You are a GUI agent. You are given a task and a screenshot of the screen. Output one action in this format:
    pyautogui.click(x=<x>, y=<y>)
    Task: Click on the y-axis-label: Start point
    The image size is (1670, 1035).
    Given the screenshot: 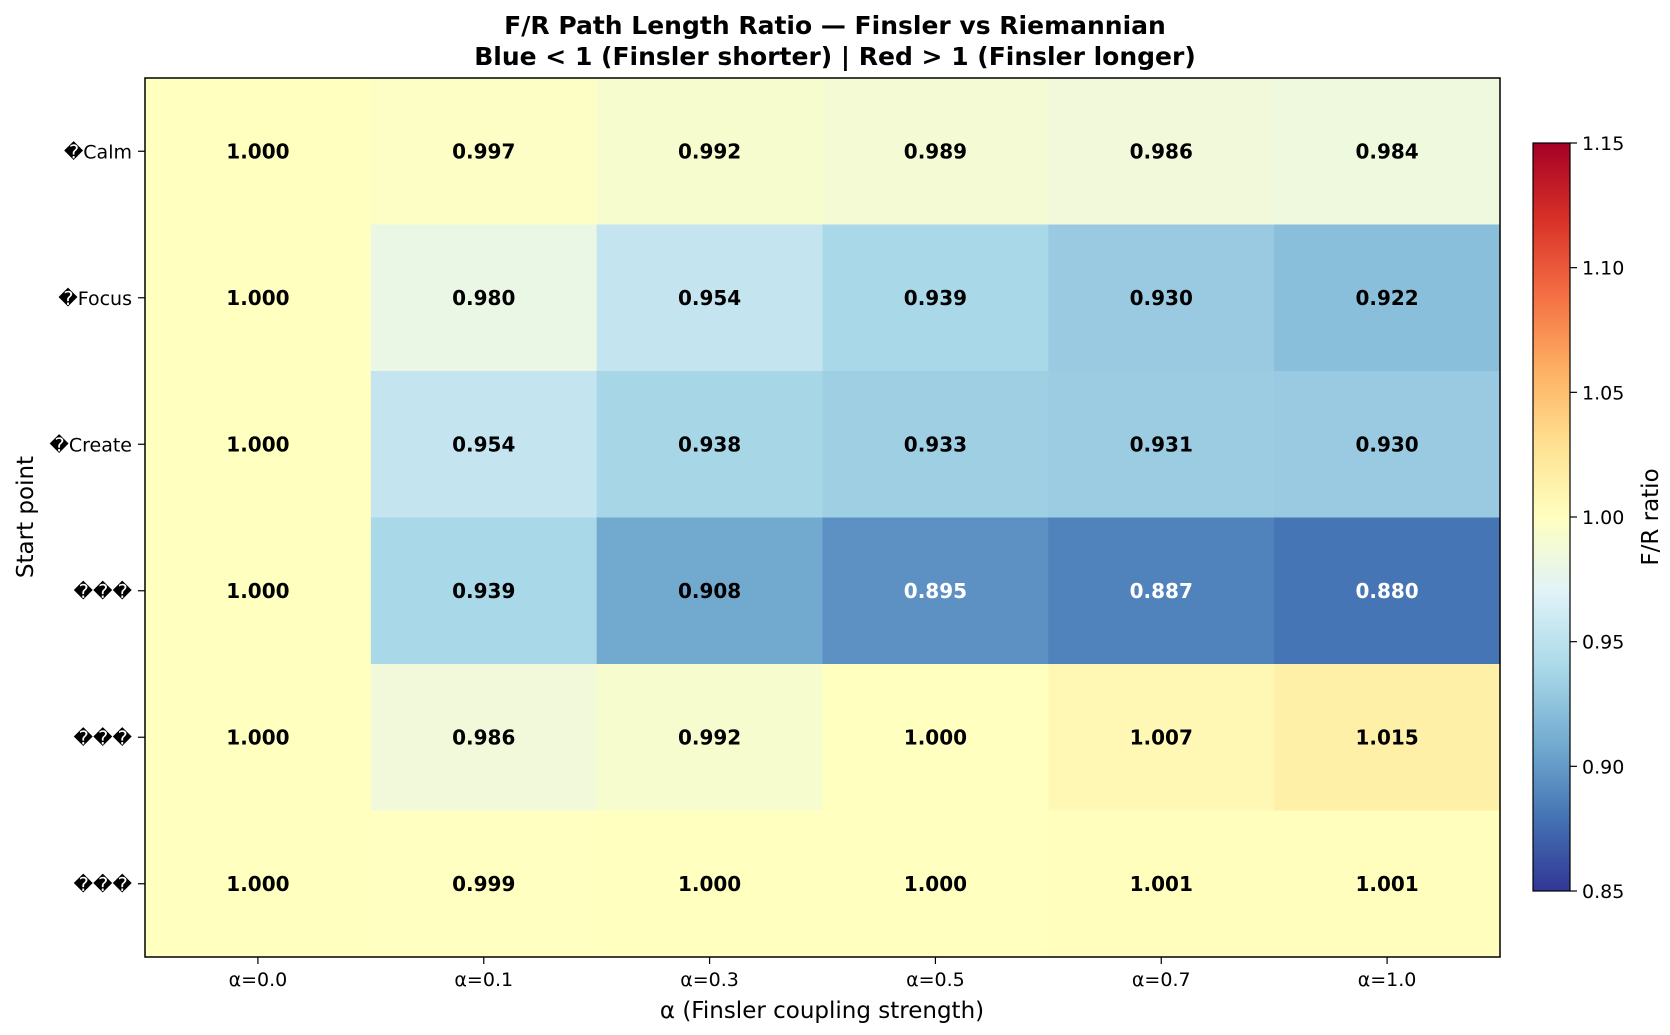 What is the action you would take?
    pyautogui.click(x=26, y=517)
    